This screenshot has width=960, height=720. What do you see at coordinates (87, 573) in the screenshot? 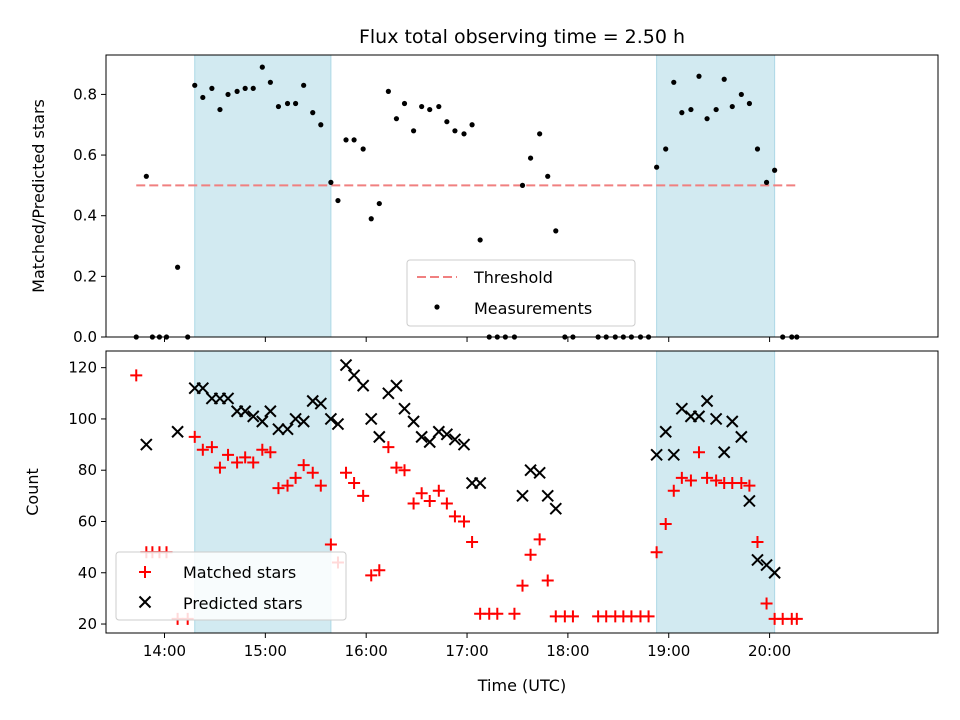
I see `y-tick-label: 40` at bounding box center [87, 573].